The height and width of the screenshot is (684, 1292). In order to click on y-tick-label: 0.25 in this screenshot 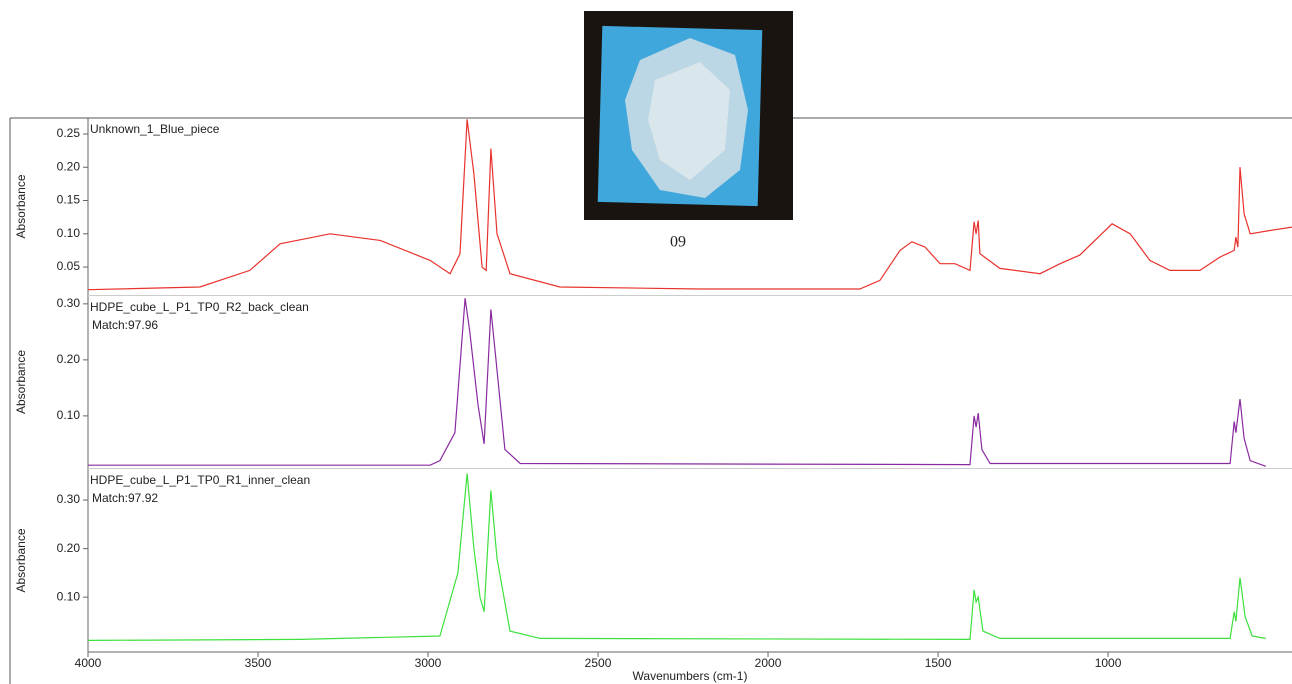, I will do `click(69, 133)`.